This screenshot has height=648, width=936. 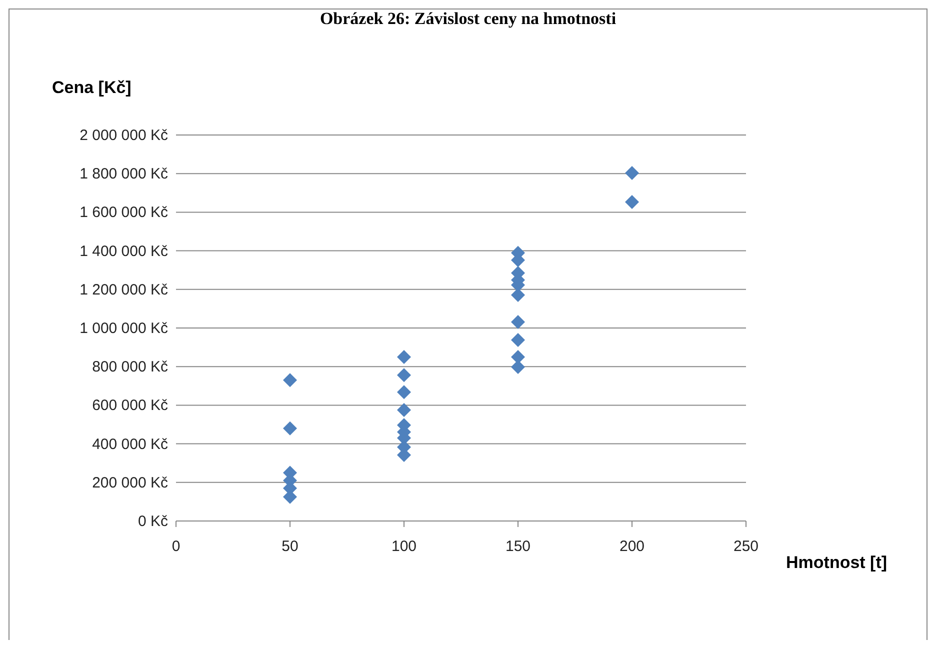 I want to click on y-tick-label: 0 Kč, so click(x=153, y=521).